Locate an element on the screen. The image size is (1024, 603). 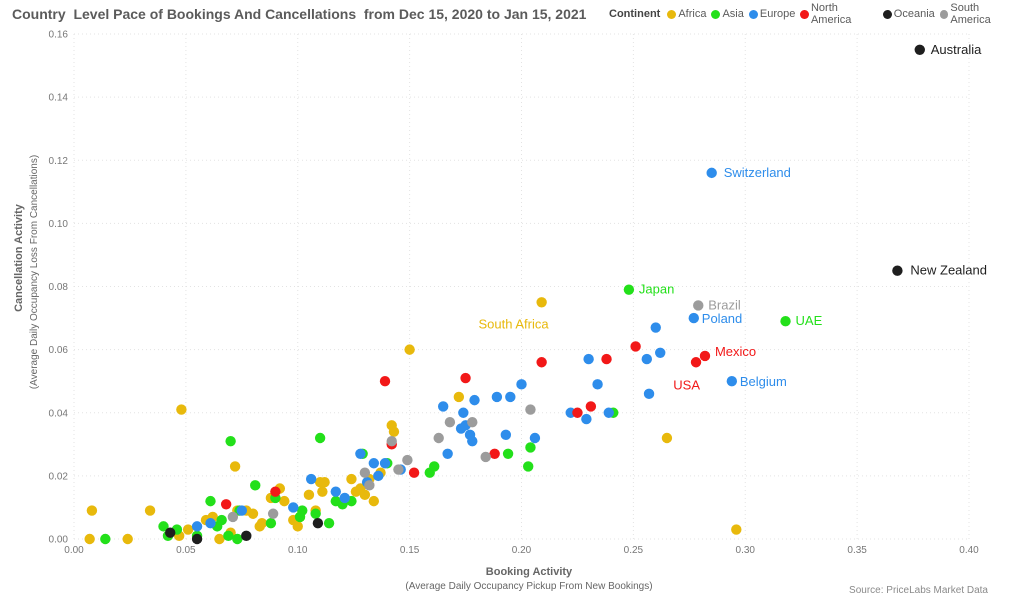
legend-item-oceania: Oceania is located at coordinates (908, 14).